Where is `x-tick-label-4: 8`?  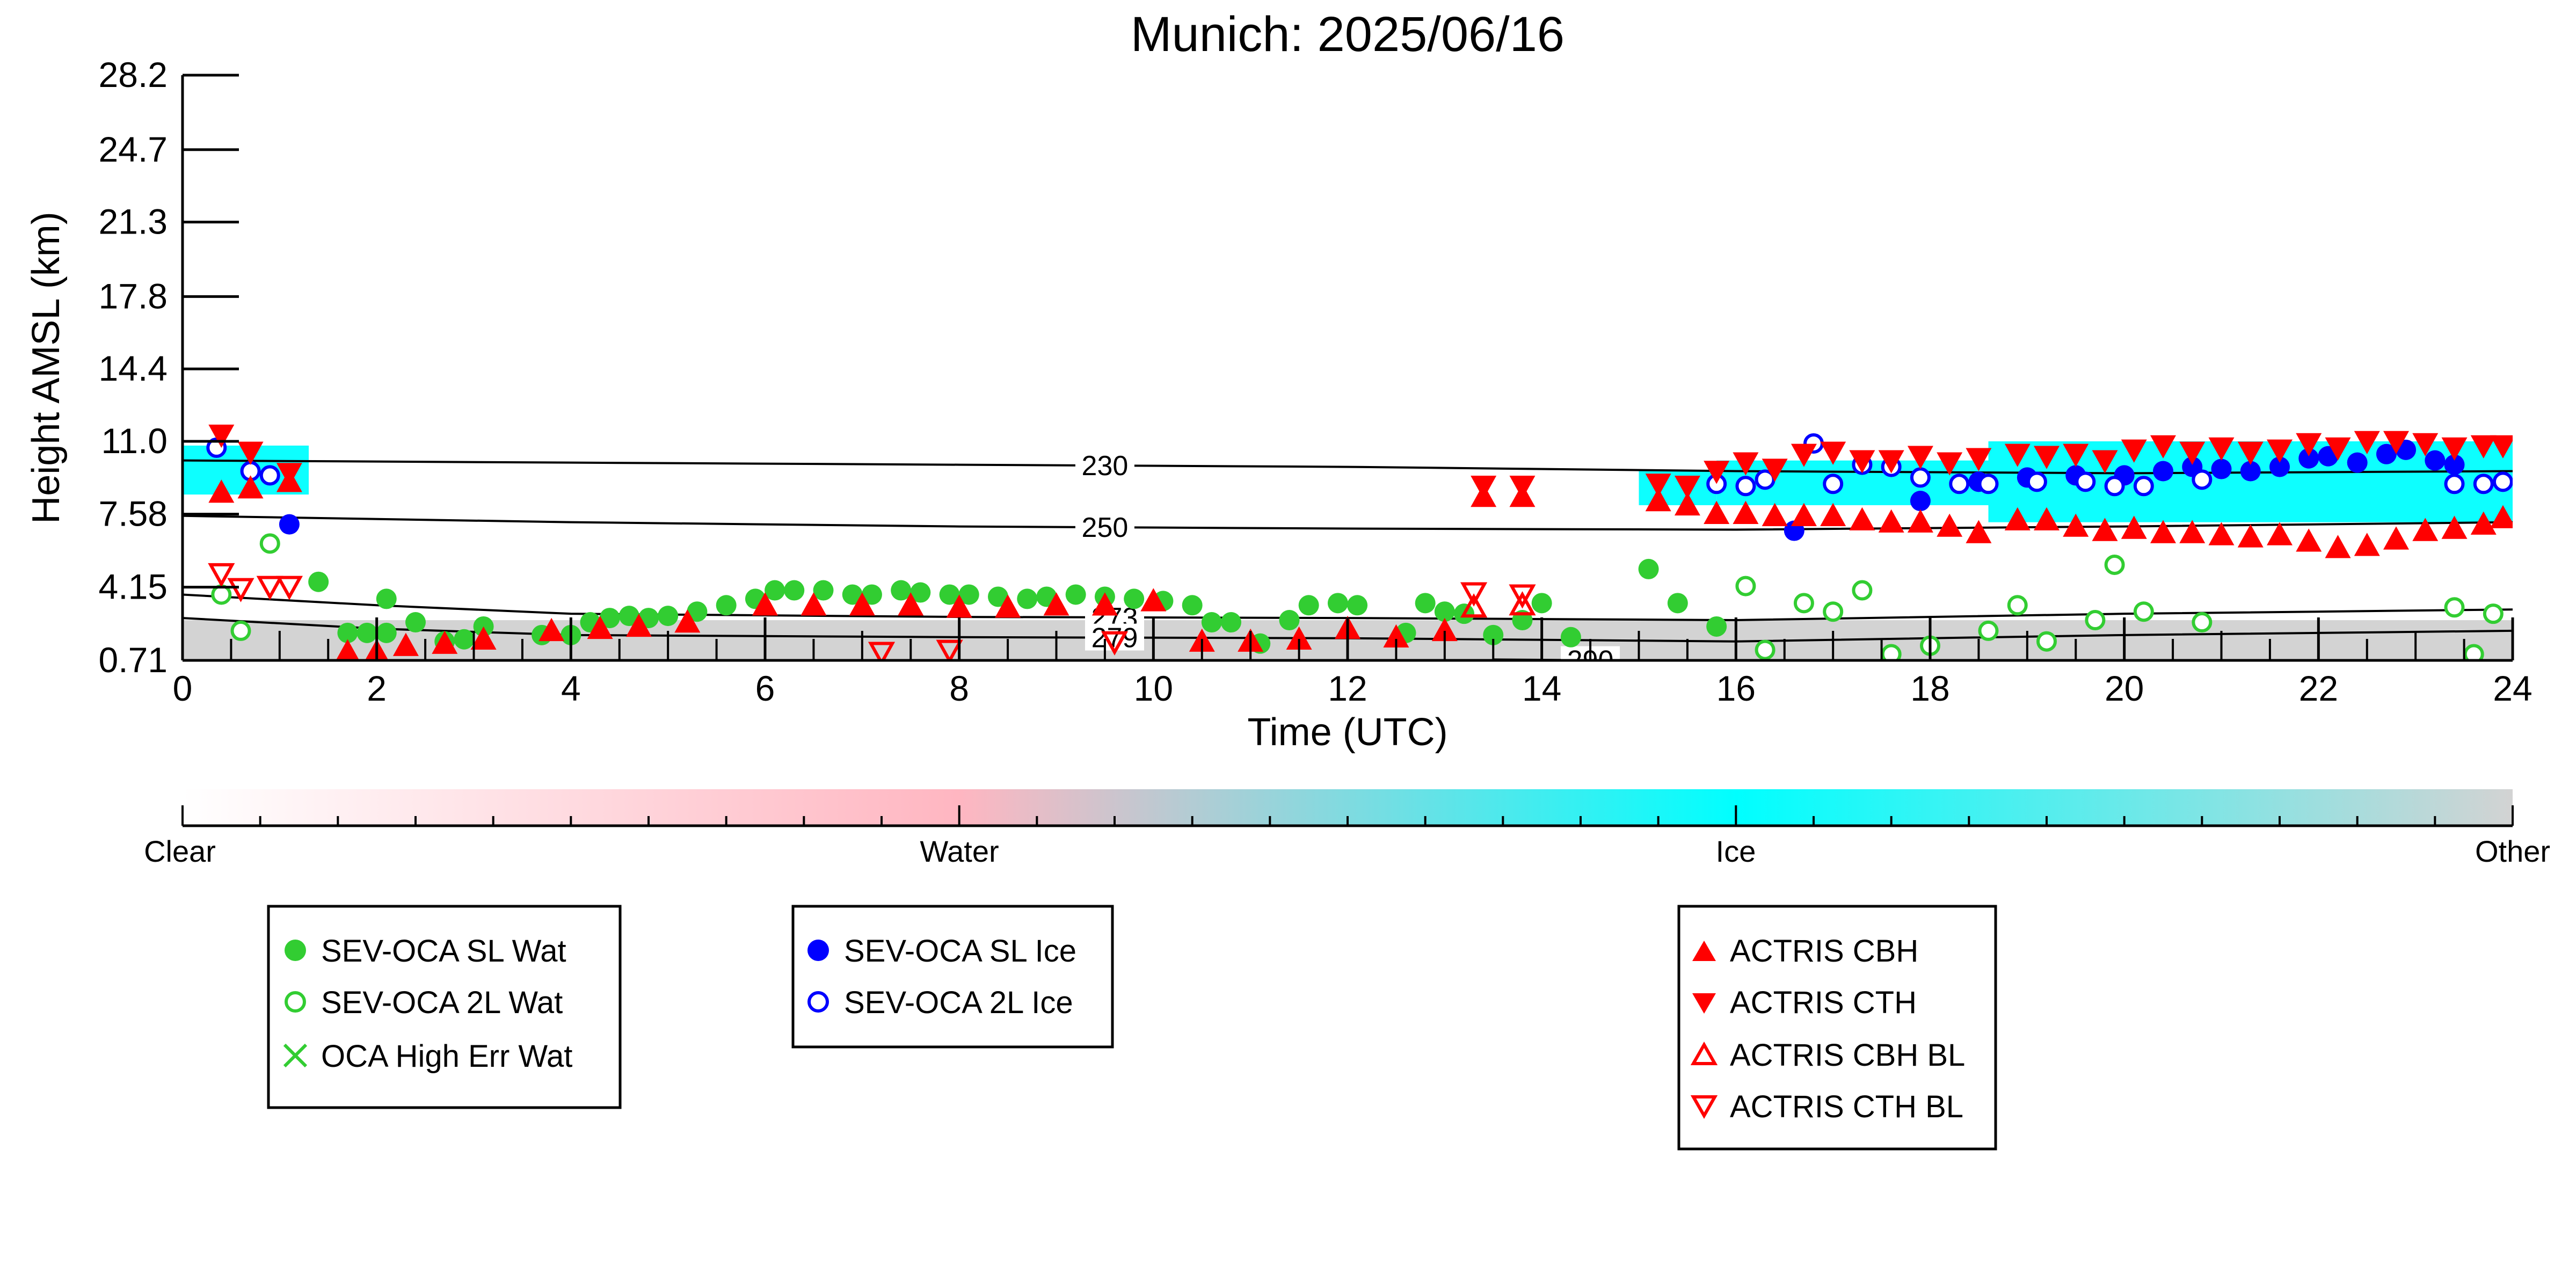
x-tick-label-4: 8 is located at coordinates (959, 688).